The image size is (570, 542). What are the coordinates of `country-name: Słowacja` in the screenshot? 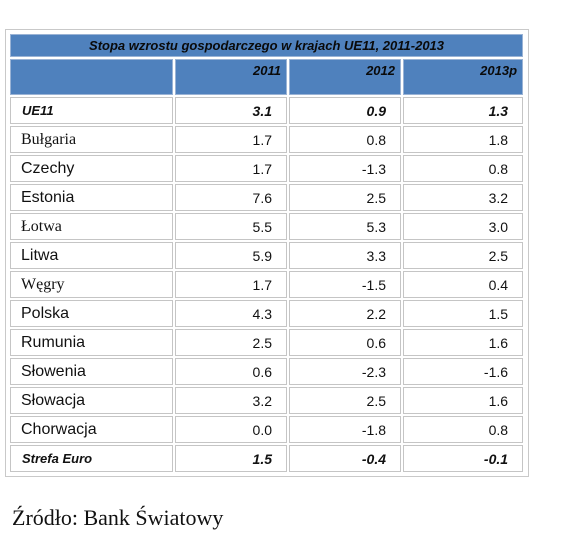 It's located at (91, 400).